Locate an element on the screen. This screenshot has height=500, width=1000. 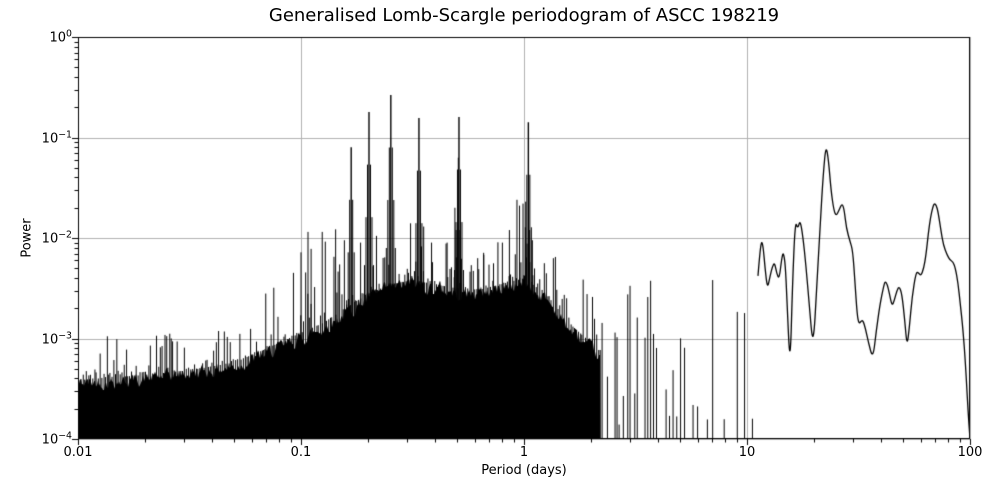
y-tick-label: 10⁻⁴ is located at coordinates (56, 439).